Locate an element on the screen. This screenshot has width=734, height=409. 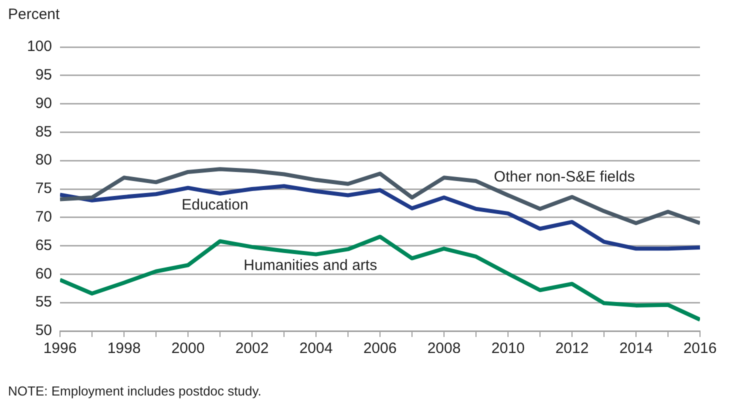
x-tick-label: 2008 is located at coordinates (444, 349).